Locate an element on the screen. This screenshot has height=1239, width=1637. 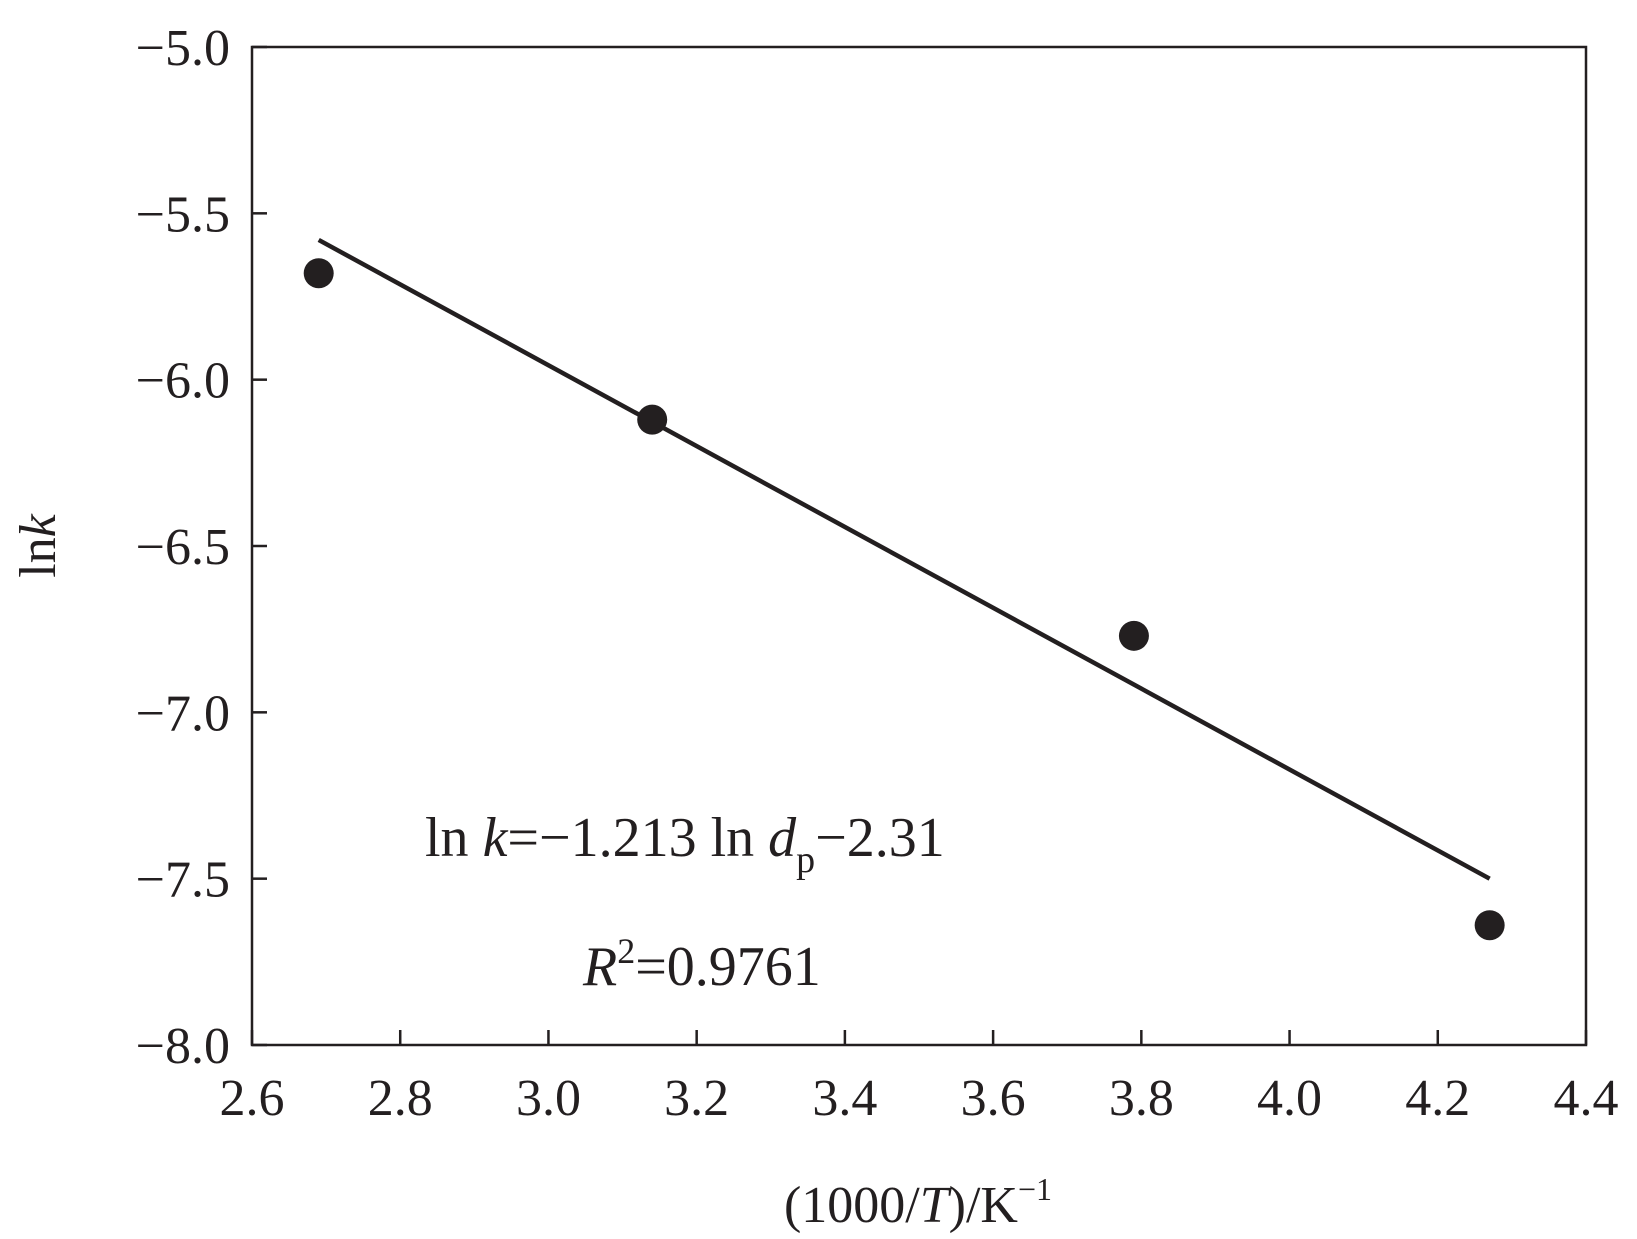
x-tick-label: 3.2 is located at coordinates (696, 1098).